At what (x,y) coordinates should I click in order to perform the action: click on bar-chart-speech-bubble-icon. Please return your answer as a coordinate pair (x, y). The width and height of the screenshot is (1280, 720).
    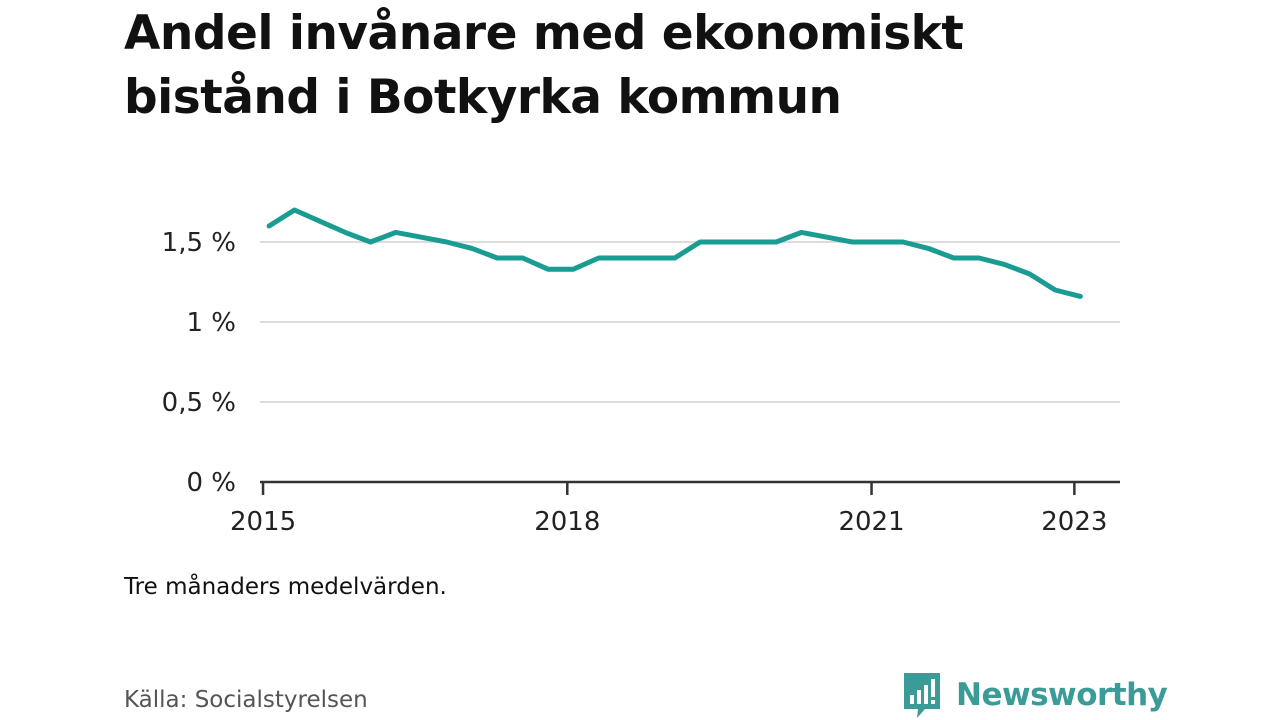
    Looking at the image, I should click on (922, 695).